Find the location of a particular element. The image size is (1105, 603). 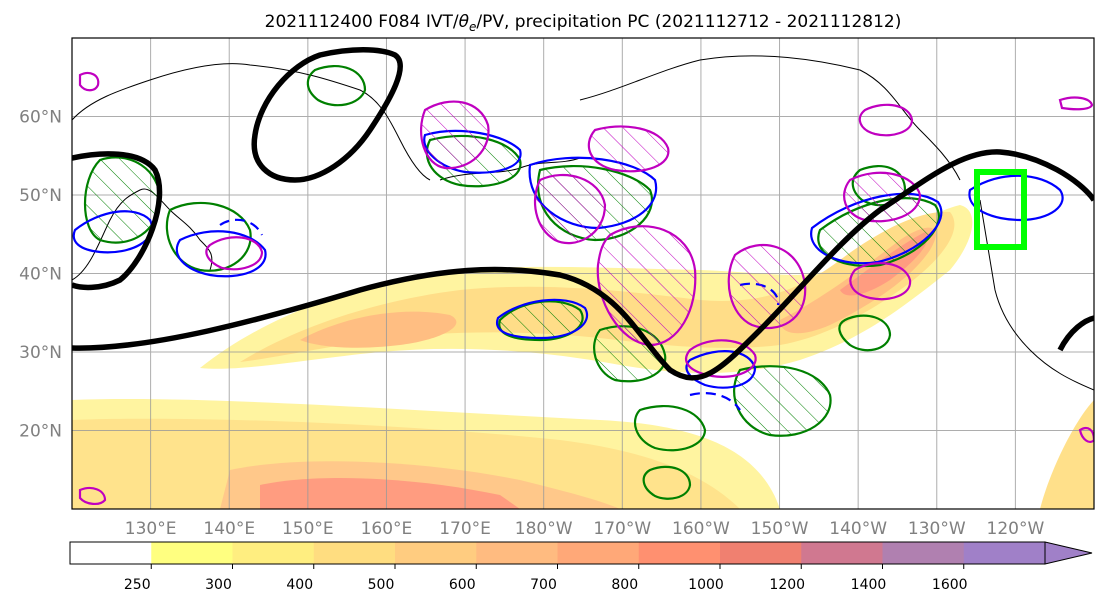

title-theta: θ is located at coordinates (464, 22).